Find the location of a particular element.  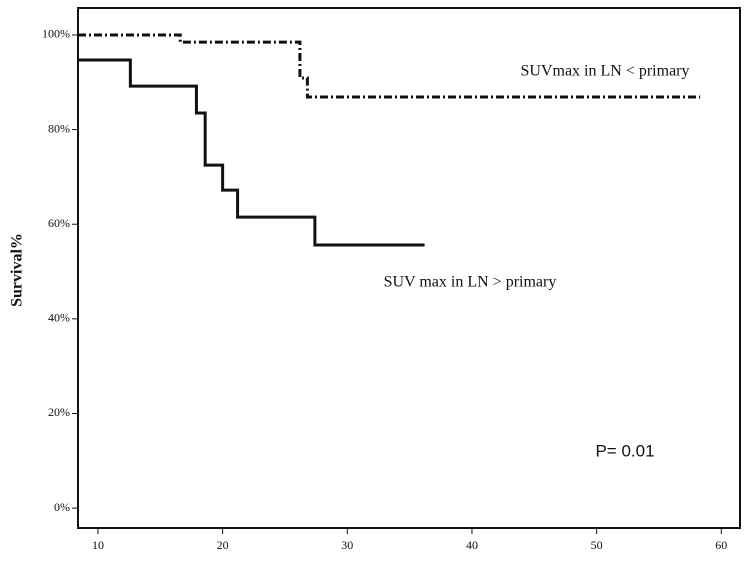

y-tick-label: 60% is located at coordinates (59, 223).